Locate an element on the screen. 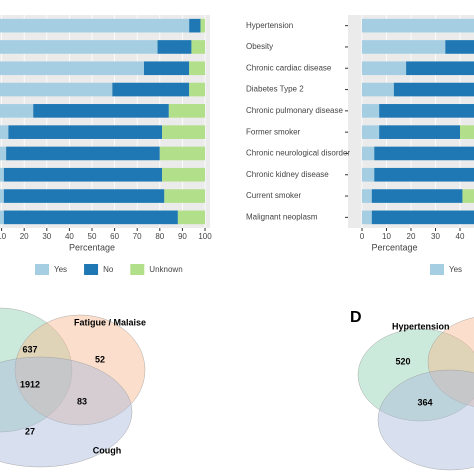 The width and height of the screenshot is (474, 474). legend-label: Unknown is located at coordinates (165, 269).